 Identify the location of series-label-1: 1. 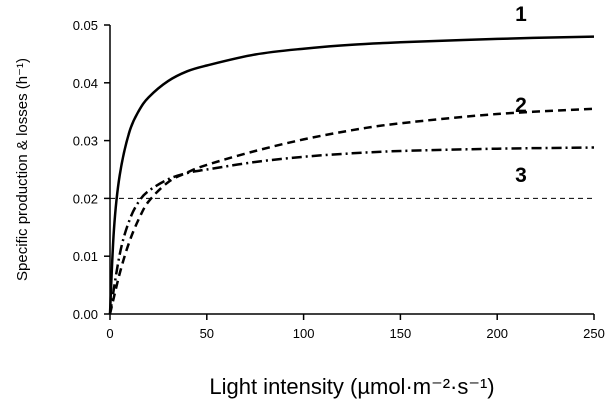
(521, 14).